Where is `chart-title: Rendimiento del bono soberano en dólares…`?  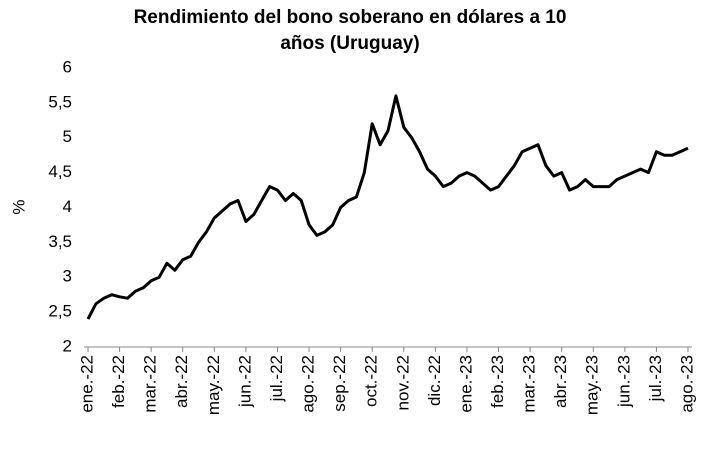
chart-title: Rendimiento del bono soberano en dólares… is located at coordinates (350, 17).